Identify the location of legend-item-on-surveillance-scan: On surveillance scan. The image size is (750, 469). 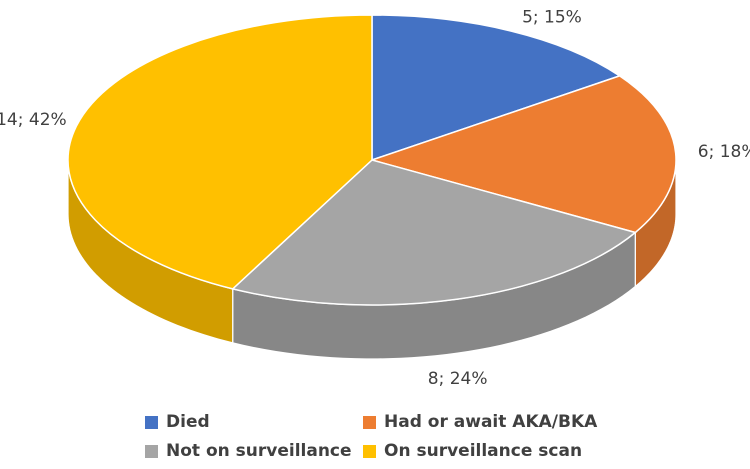
(513, 451).